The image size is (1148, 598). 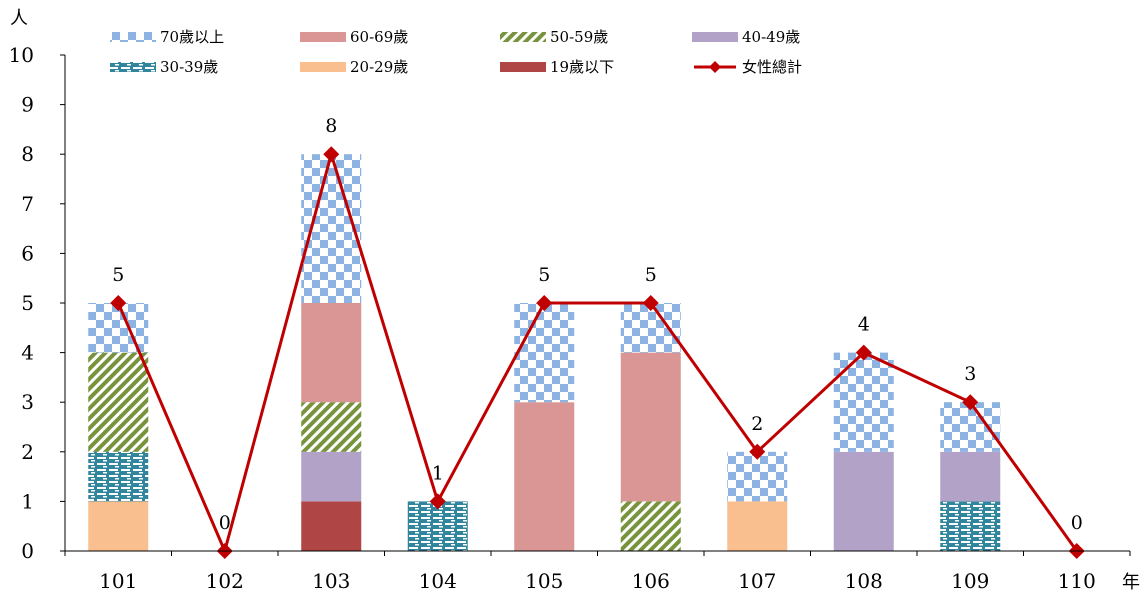 I want to click on x-tick-label: 105, so click(x=544, y=581).